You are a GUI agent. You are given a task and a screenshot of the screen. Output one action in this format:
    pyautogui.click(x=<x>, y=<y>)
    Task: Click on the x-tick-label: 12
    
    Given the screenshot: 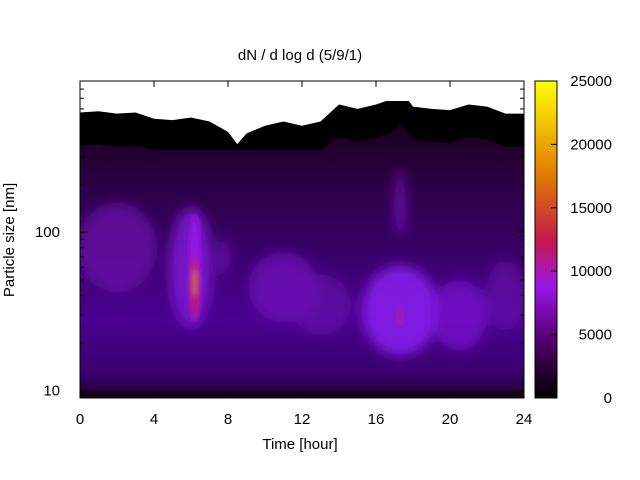 What is the action you would take?
    pyautogui.click(x=302, y=419)
    